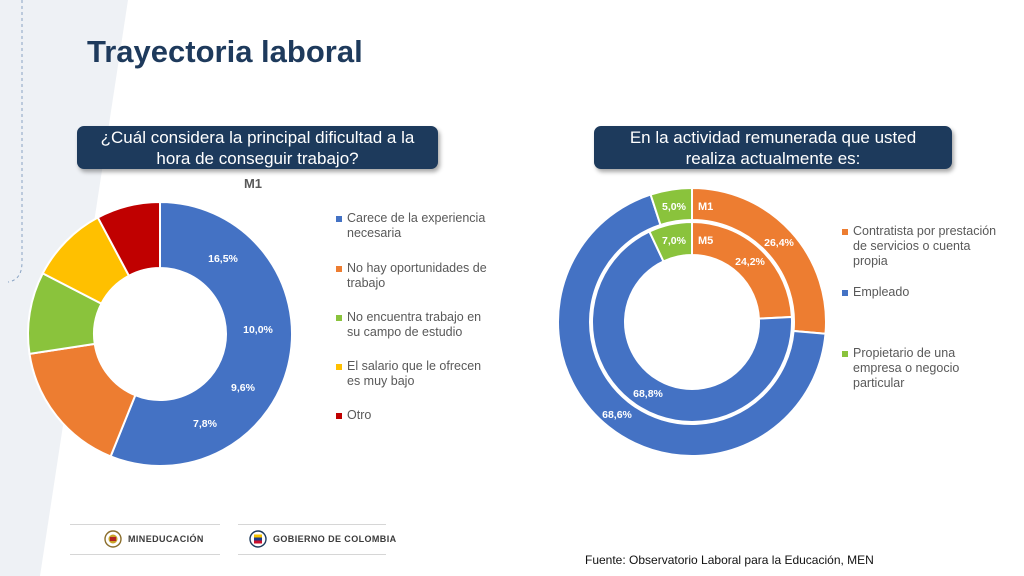  What do you see at coordinates (674, 241) in the screenshot?
I see `chart-2-inner-data-label-2: 7,0%` at bounding box center [674, 241].